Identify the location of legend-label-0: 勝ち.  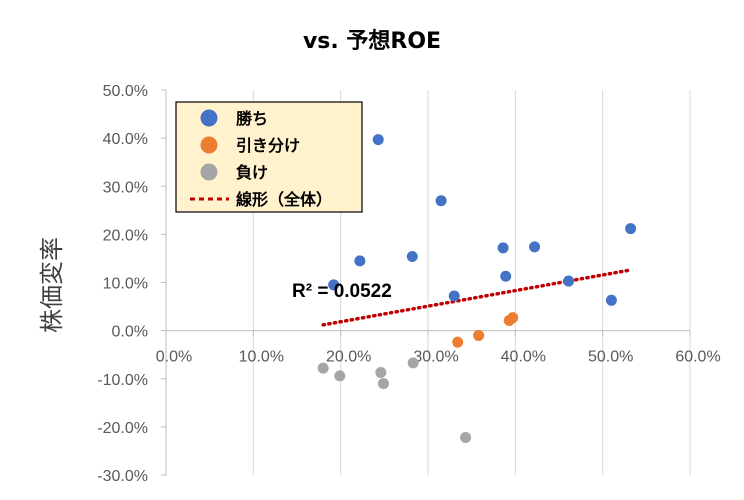
(252, 118).